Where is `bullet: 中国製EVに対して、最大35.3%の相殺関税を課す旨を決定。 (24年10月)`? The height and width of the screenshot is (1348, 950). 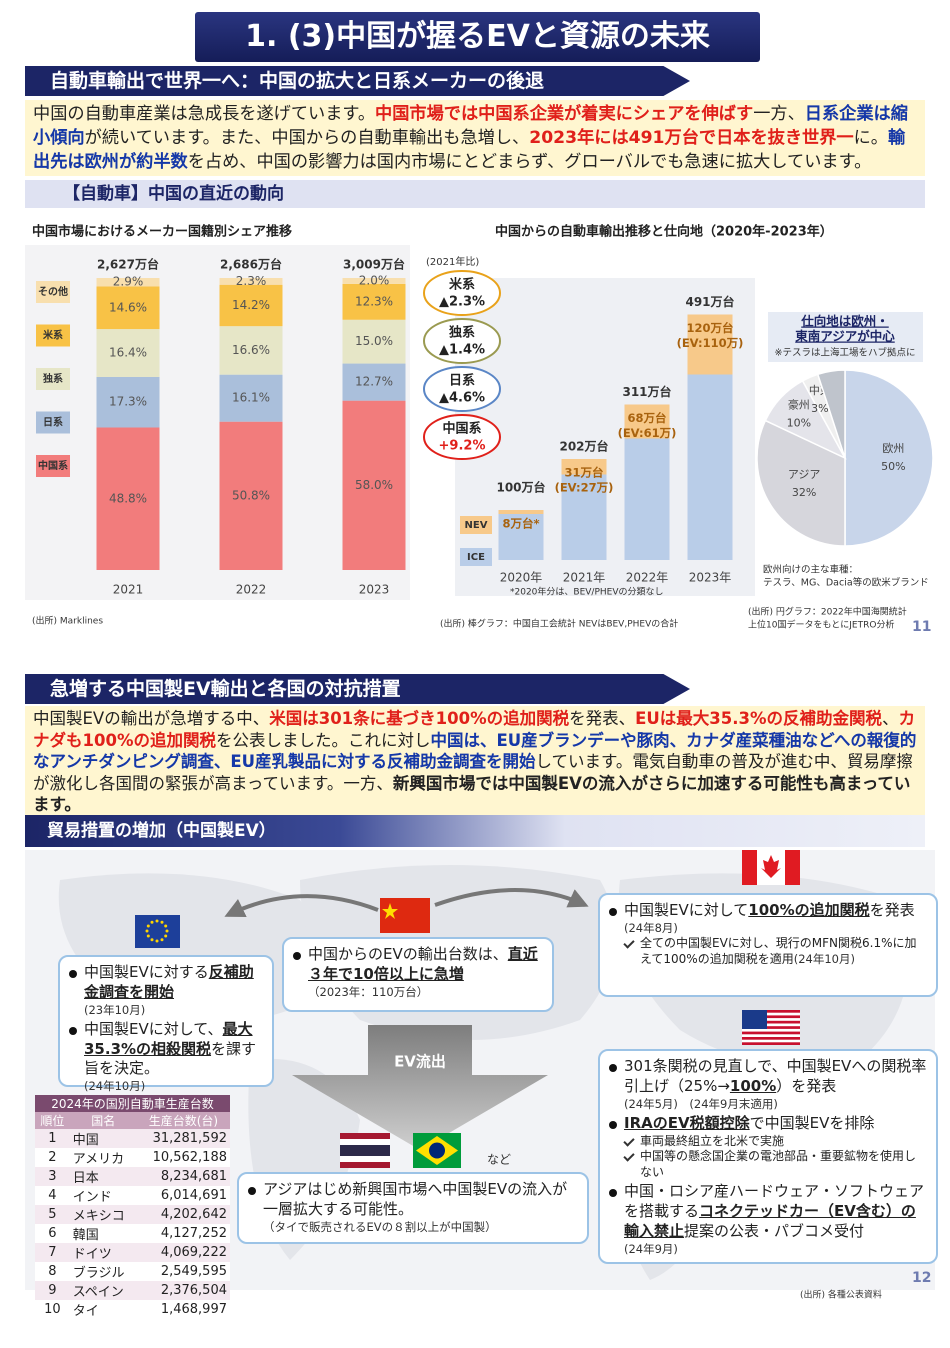
bullet: 中国製EVに対して、最大35.3%の相殺関税を課す旨を決定。 (24年10月) is located at coordinates (166, 1057).